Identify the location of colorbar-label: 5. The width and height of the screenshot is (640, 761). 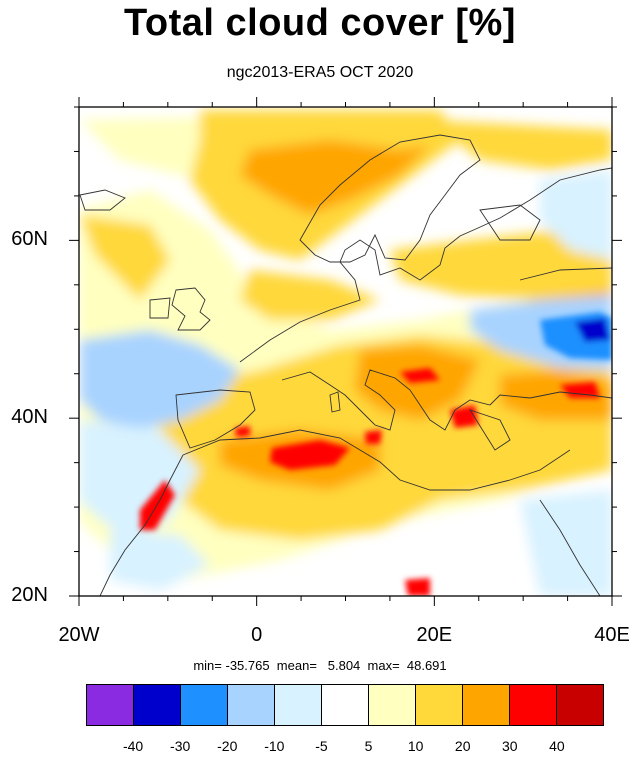
(368, 746).